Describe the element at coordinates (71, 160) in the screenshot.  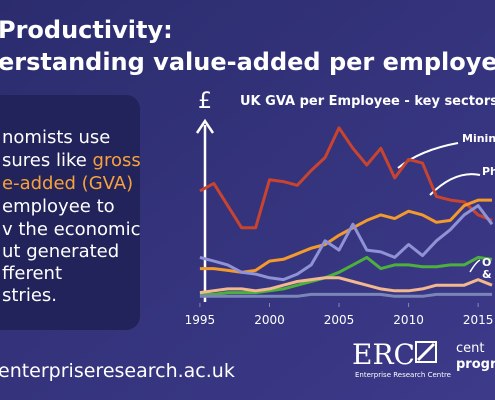
I see `intro-line: sures like gross` at that location.